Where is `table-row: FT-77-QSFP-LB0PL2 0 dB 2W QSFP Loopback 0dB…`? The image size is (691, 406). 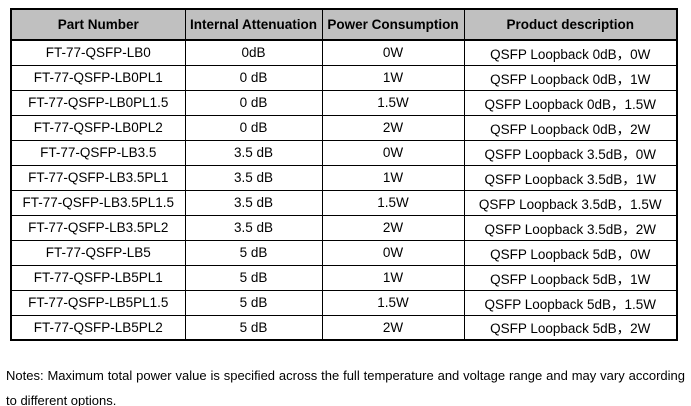
table-row: FT-77-QSFP-LB0PL2 0 dB 2W QSFP Loopback 0dB… is located at coordinates (344, 127).